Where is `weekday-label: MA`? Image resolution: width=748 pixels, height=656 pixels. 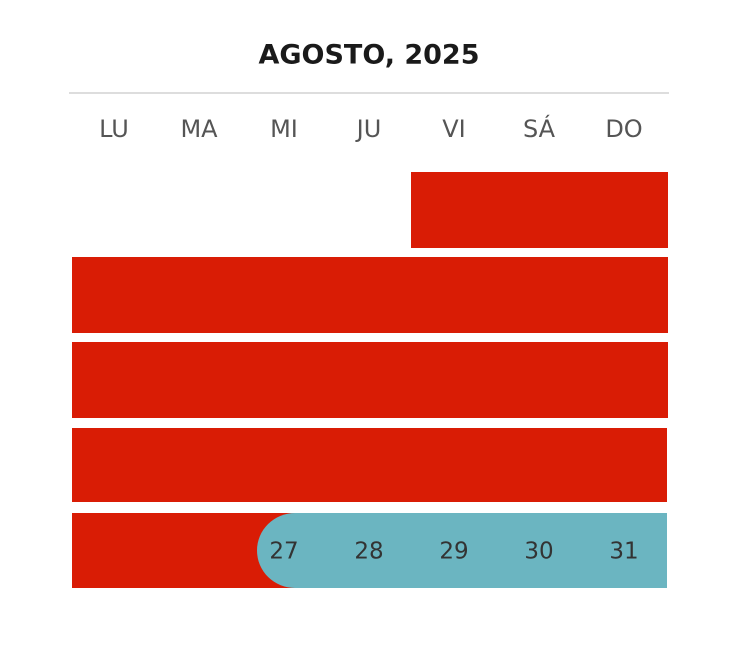
weekday-label: MA is located at coordinates (199, 129).